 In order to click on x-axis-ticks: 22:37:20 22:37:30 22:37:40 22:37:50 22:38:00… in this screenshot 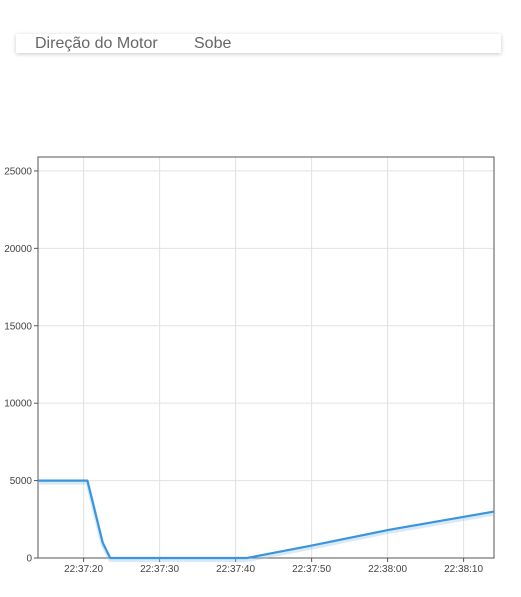, I will do `click(273, 566)`.